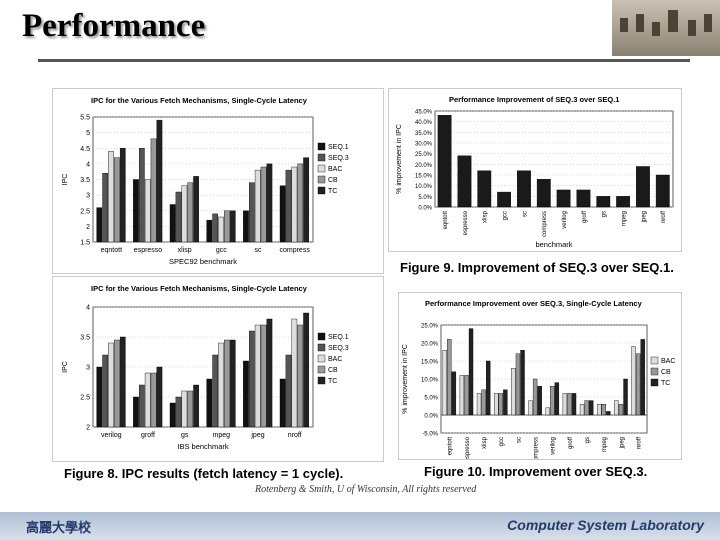 The height and width of the screenshot is (540, 720). I want to click on y-tick-label: 4.5, so click(85, 149).